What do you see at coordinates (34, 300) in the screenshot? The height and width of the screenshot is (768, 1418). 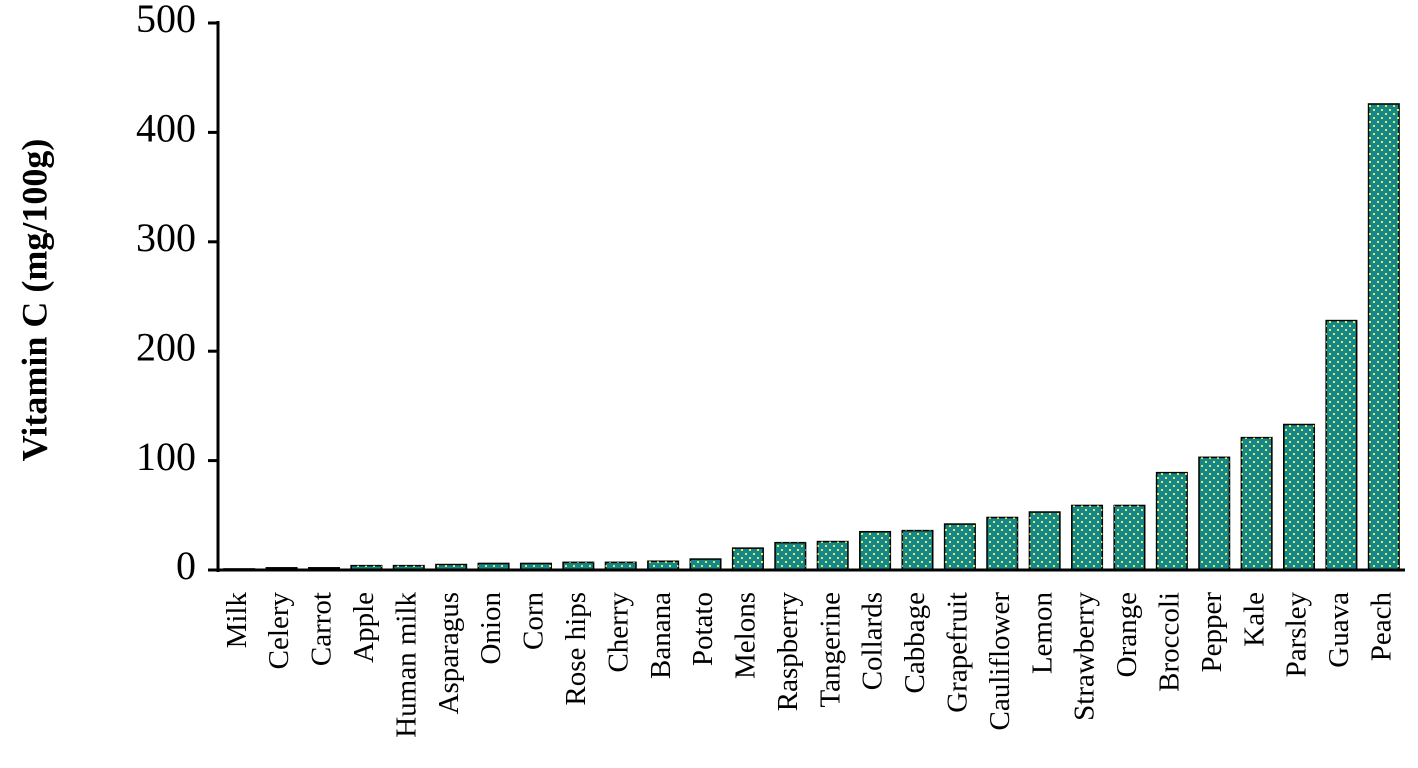 I see `y-axis-label: Vitamin C (mg/100g)` at bounding box center [34, 300].